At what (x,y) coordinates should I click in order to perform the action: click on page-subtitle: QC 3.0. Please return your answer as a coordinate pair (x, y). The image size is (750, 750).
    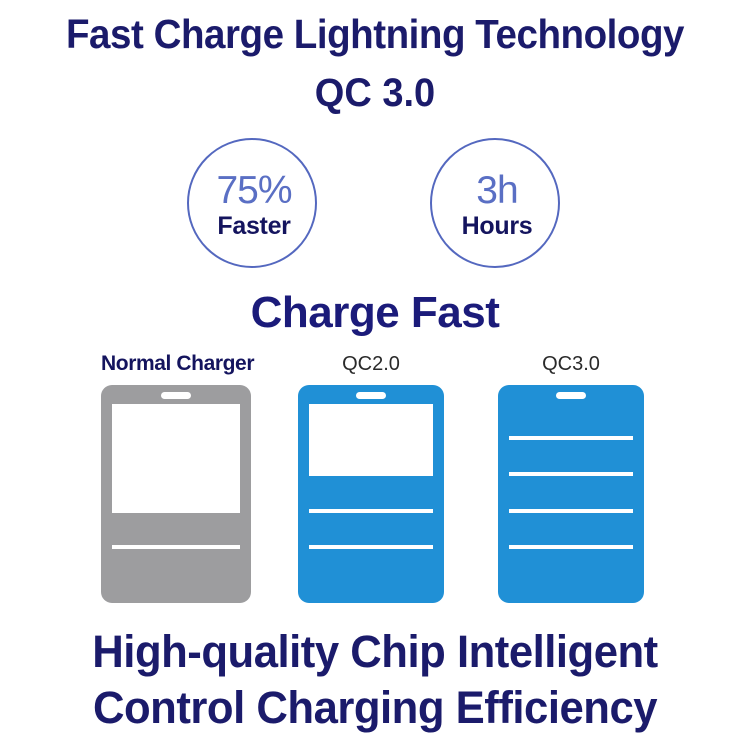
    Looking at the image, I should click on (375, 93).